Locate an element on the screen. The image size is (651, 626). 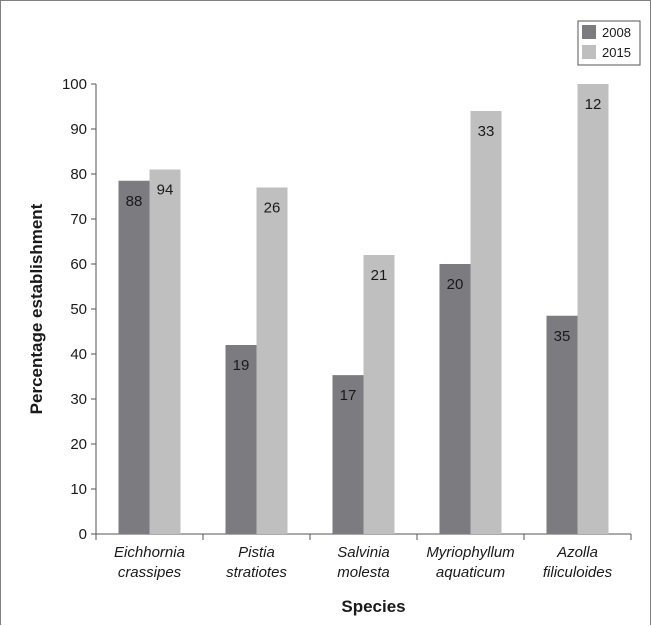
y-tick-label: 80 is located at coordinates (78, 174).